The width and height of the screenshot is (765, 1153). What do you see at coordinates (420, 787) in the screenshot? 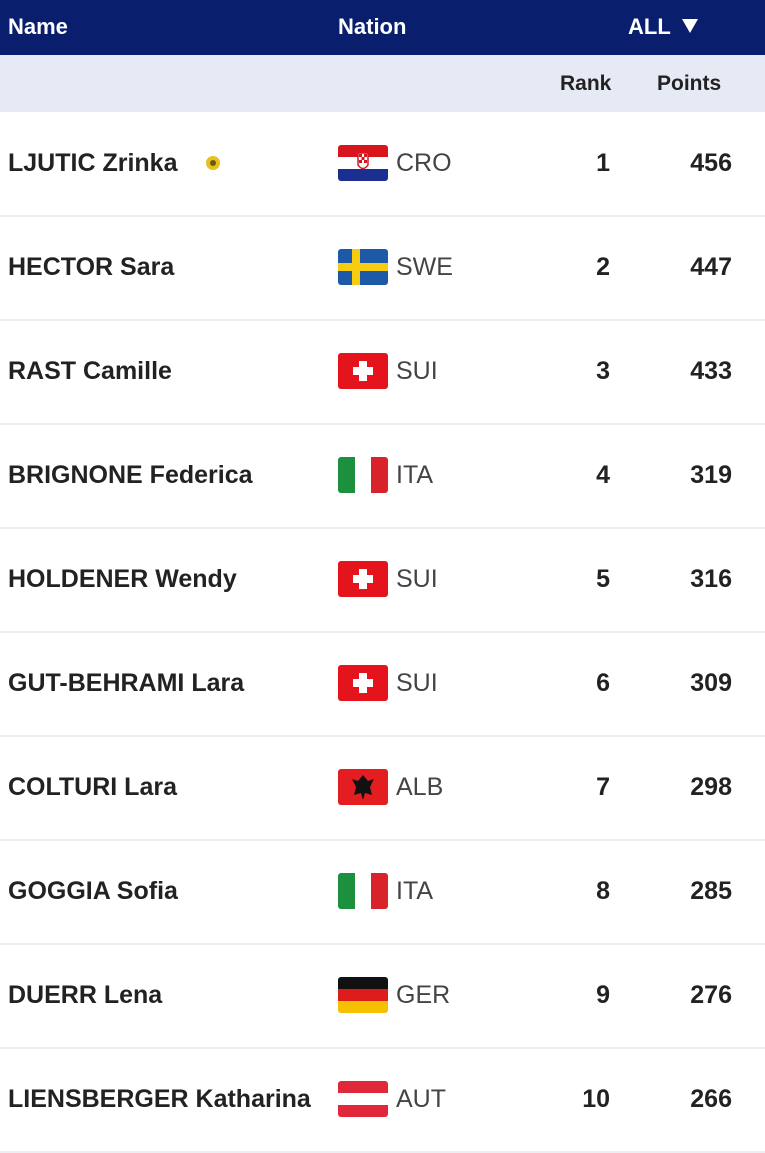
I see `nation-code: ALB` at bounding box center [420, 787].